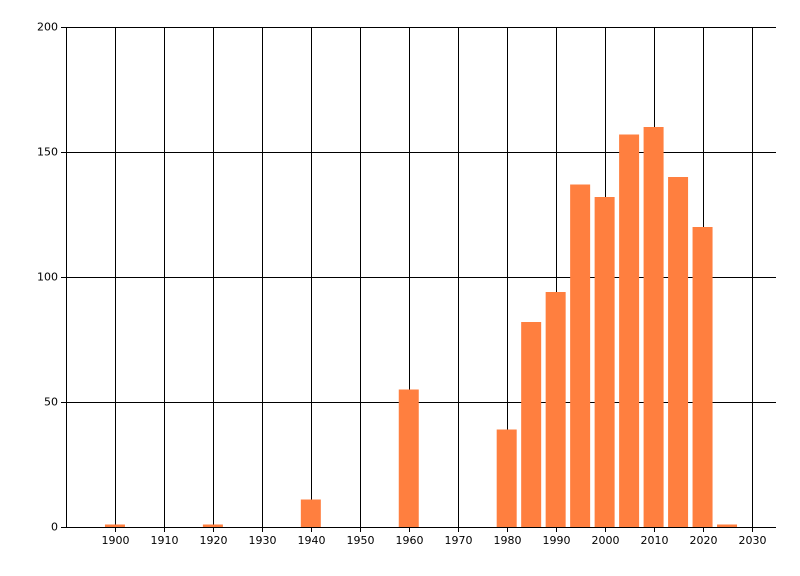 The image size is (800, 576). Describe the element at coordinates (47, 152) in the screenshot. I see `y-tick-label: 150` at that location.